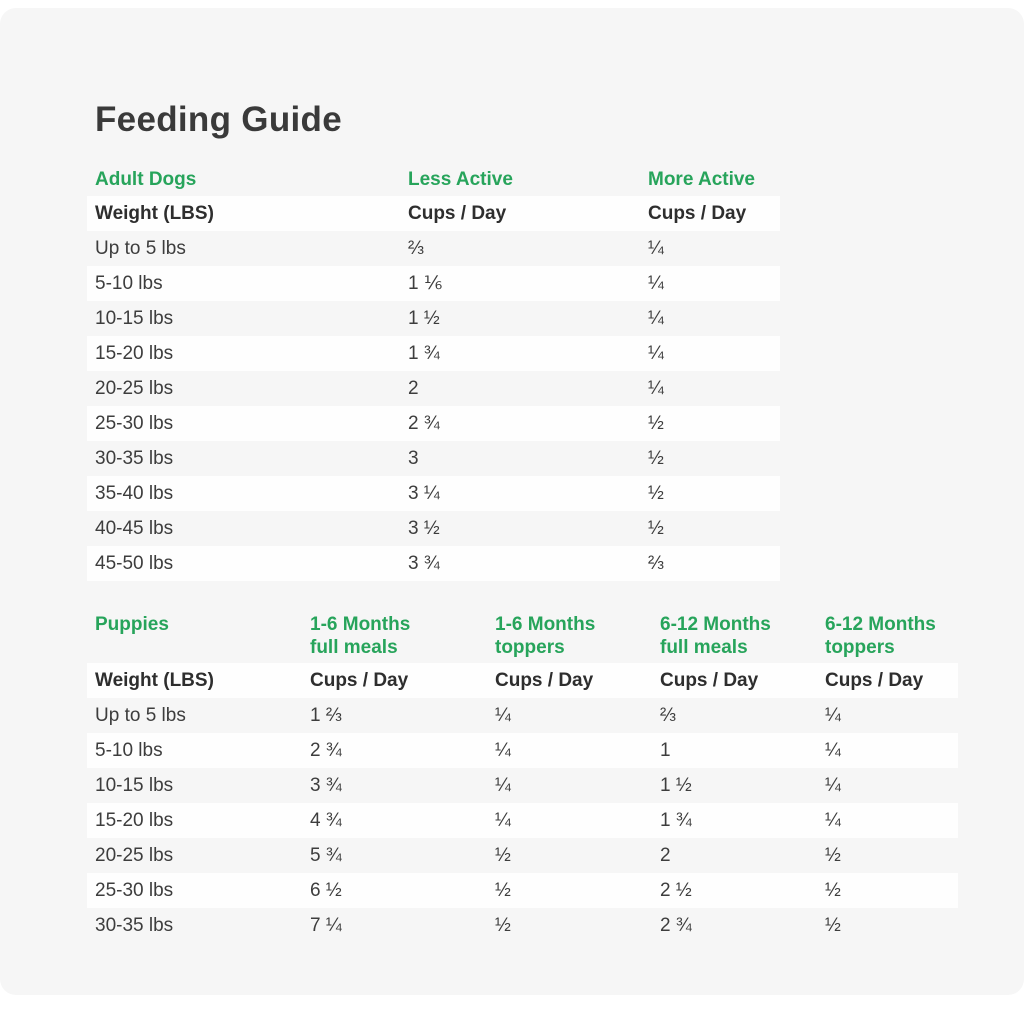  Describe the element at coordinates (433, 283) in the screenshot. I see `table-row: 5-10 lbs 1 ⅙ ¼` at that location.